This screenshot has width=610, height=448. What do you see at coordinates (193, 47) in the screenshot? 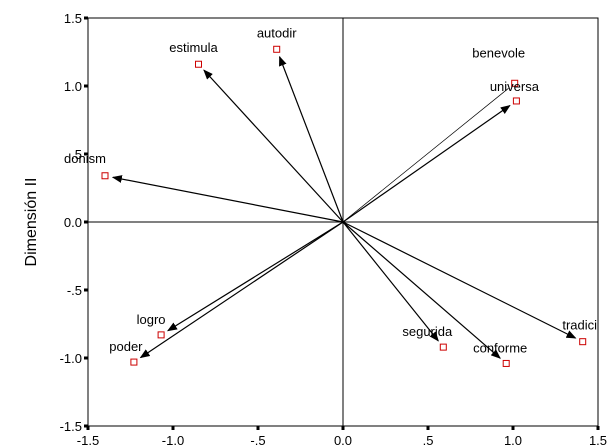
I see `point-label-estimula: estimula` at bounding box center [193, 47].